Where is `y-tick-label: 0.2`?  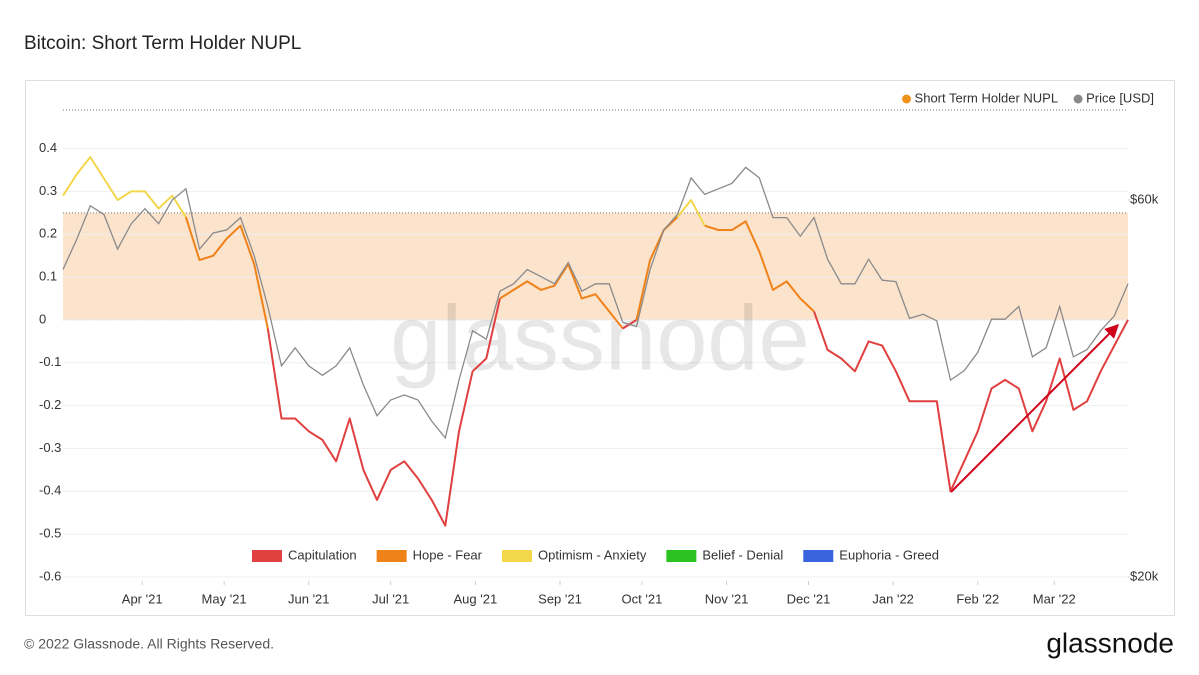
y-tick-label: 0.2 is located at coordinates (48, 233).